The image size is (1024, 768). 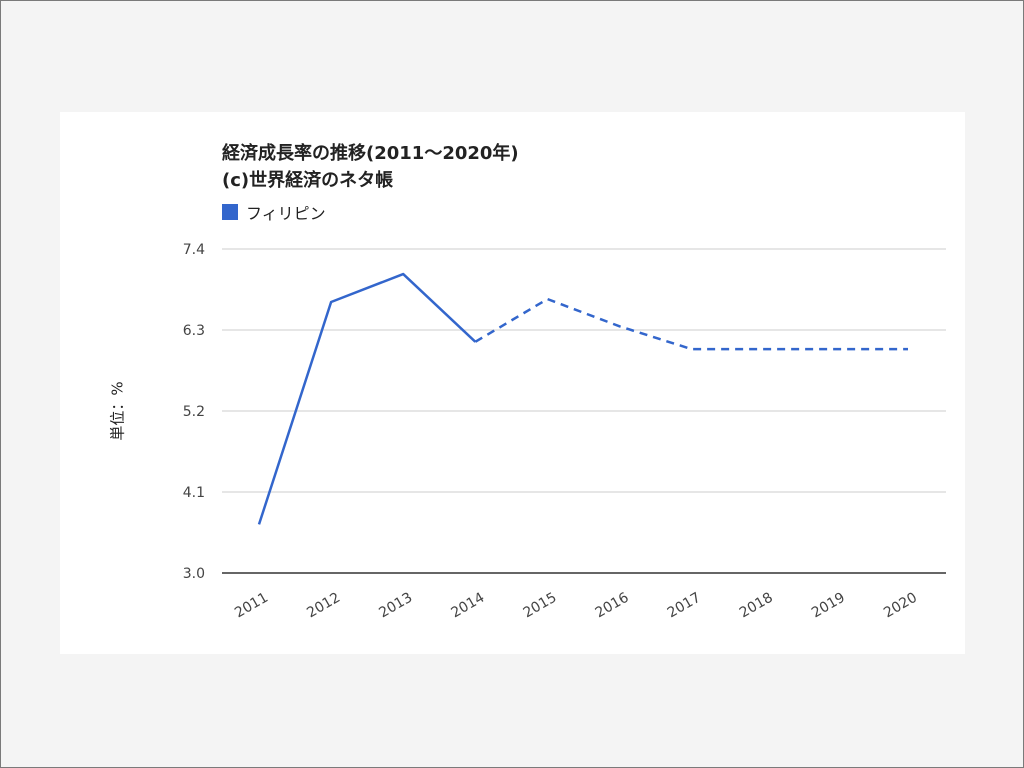 I want to click on y-tick-label: 6.3, so click(x=194, y=331).